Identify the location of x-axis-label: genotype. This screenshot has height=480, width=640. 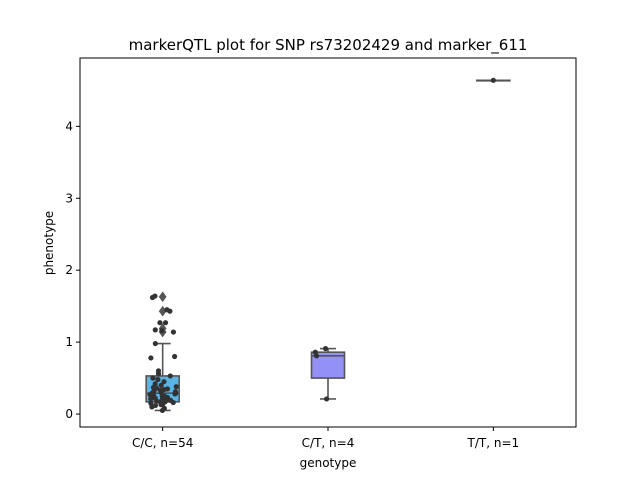
(328, 463).